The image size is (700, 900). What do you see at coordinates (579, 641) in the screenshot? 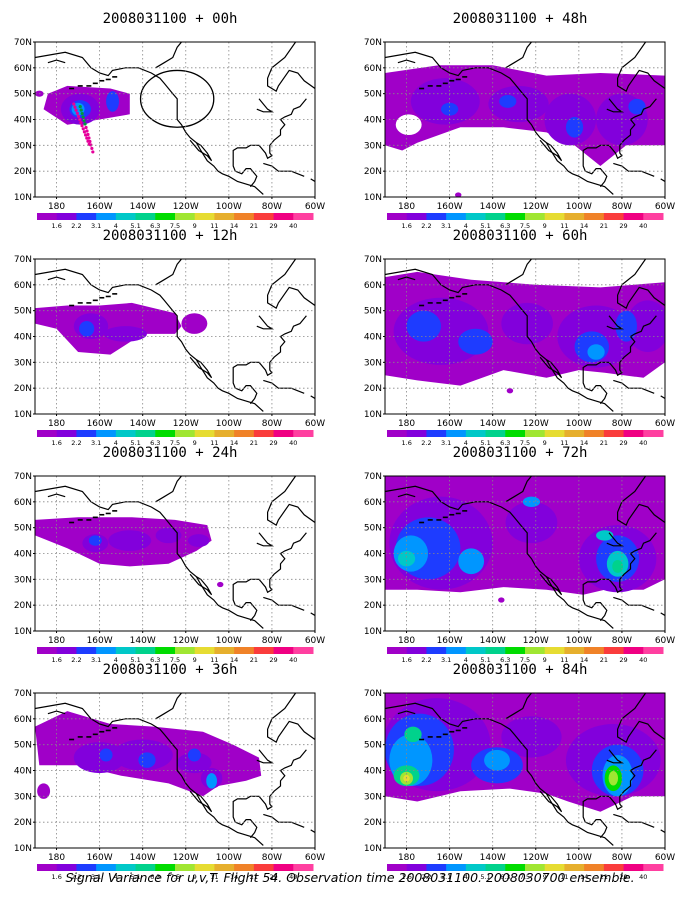
I see `lon-tick-label: 100W` at bounding box center [579, 641].